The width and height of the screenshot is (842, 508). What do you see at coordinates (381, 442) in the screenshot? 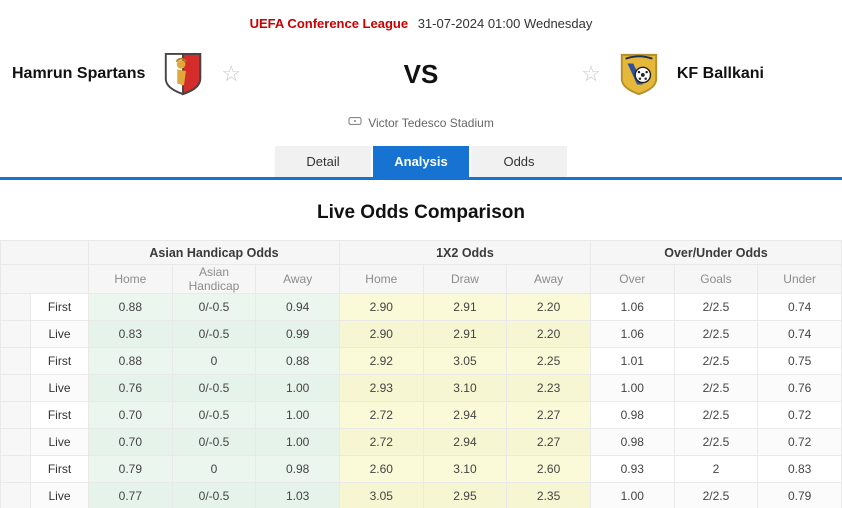
I see `x12-odds-cell: 2.72` at bounding box center [381, 442].